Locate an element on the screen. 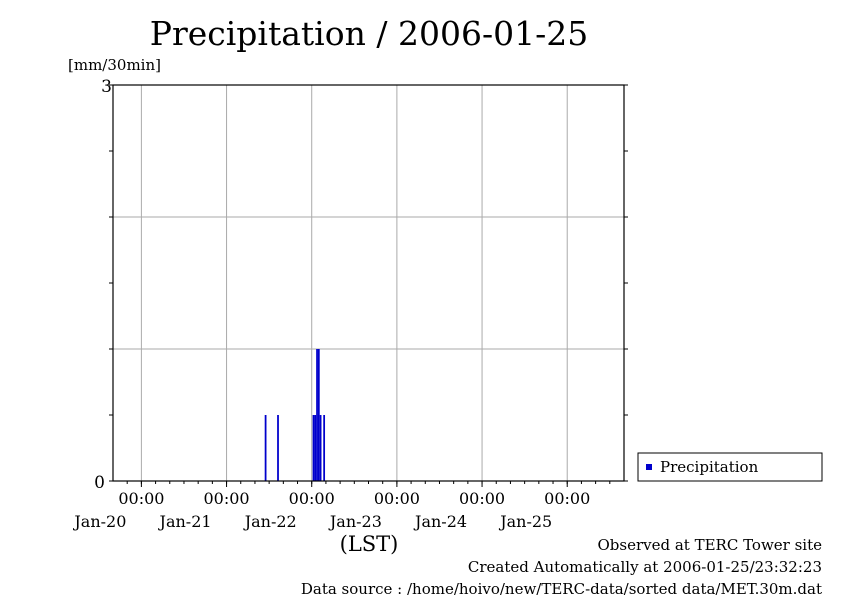 The width and height of the screenshot is (842, 595). x-tick-date-label: Jan-24 is located at coordinates (440, 521).